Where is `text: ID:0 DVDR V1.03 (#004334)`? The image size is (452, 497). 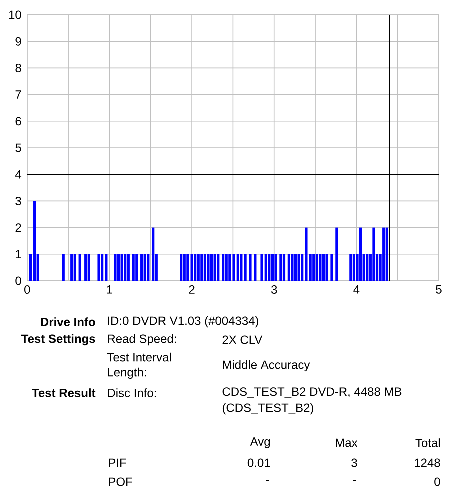
text: ID:0 DVDR V1.03 (#004334) is located at coordinates (183, 322).